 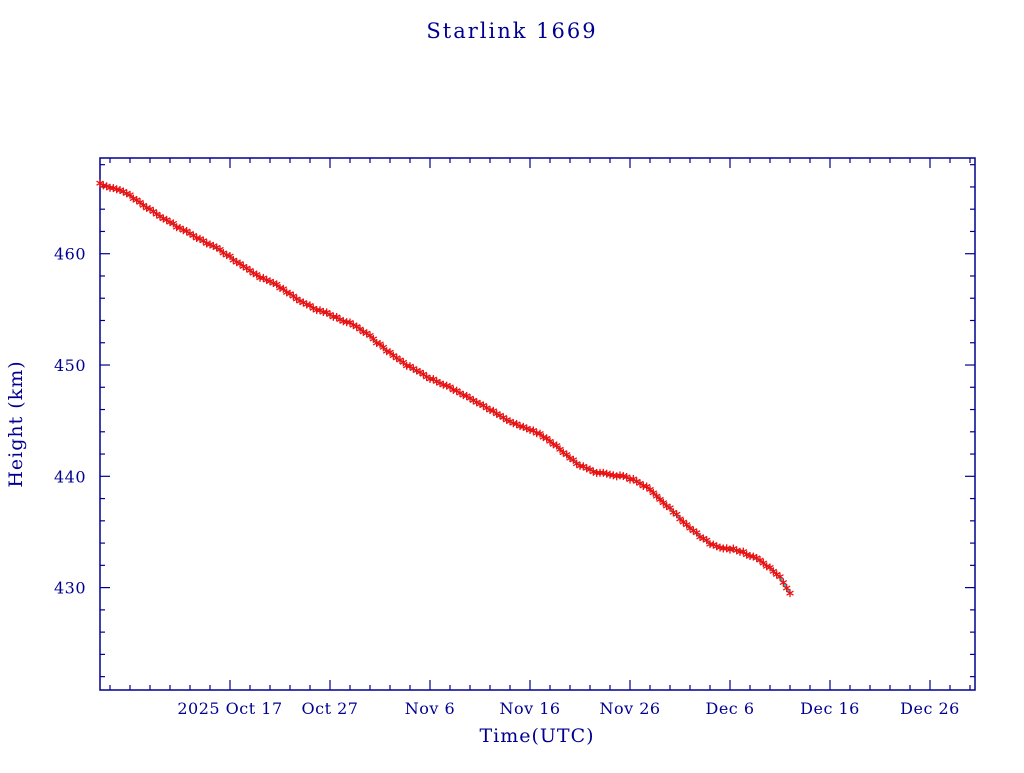 I want to click on x-tick-label: Dec 26, so click(x=930, y=708).